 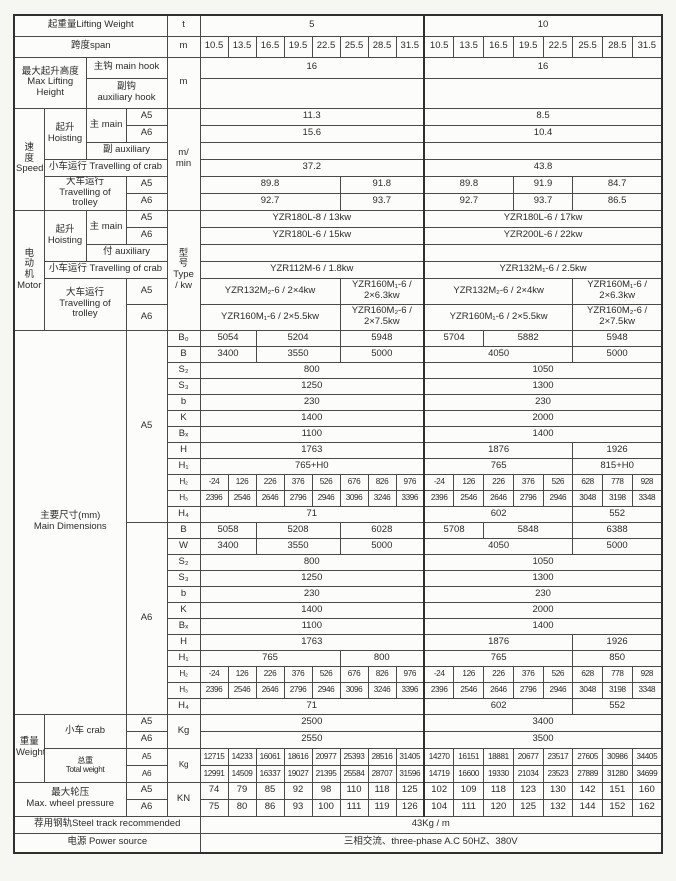 What do you see at coordinates (382, 291) in the screenshot?
I see `motor-type: YZR160M₁-6 / 2×6.3kw` at bounding box center [382, 291].